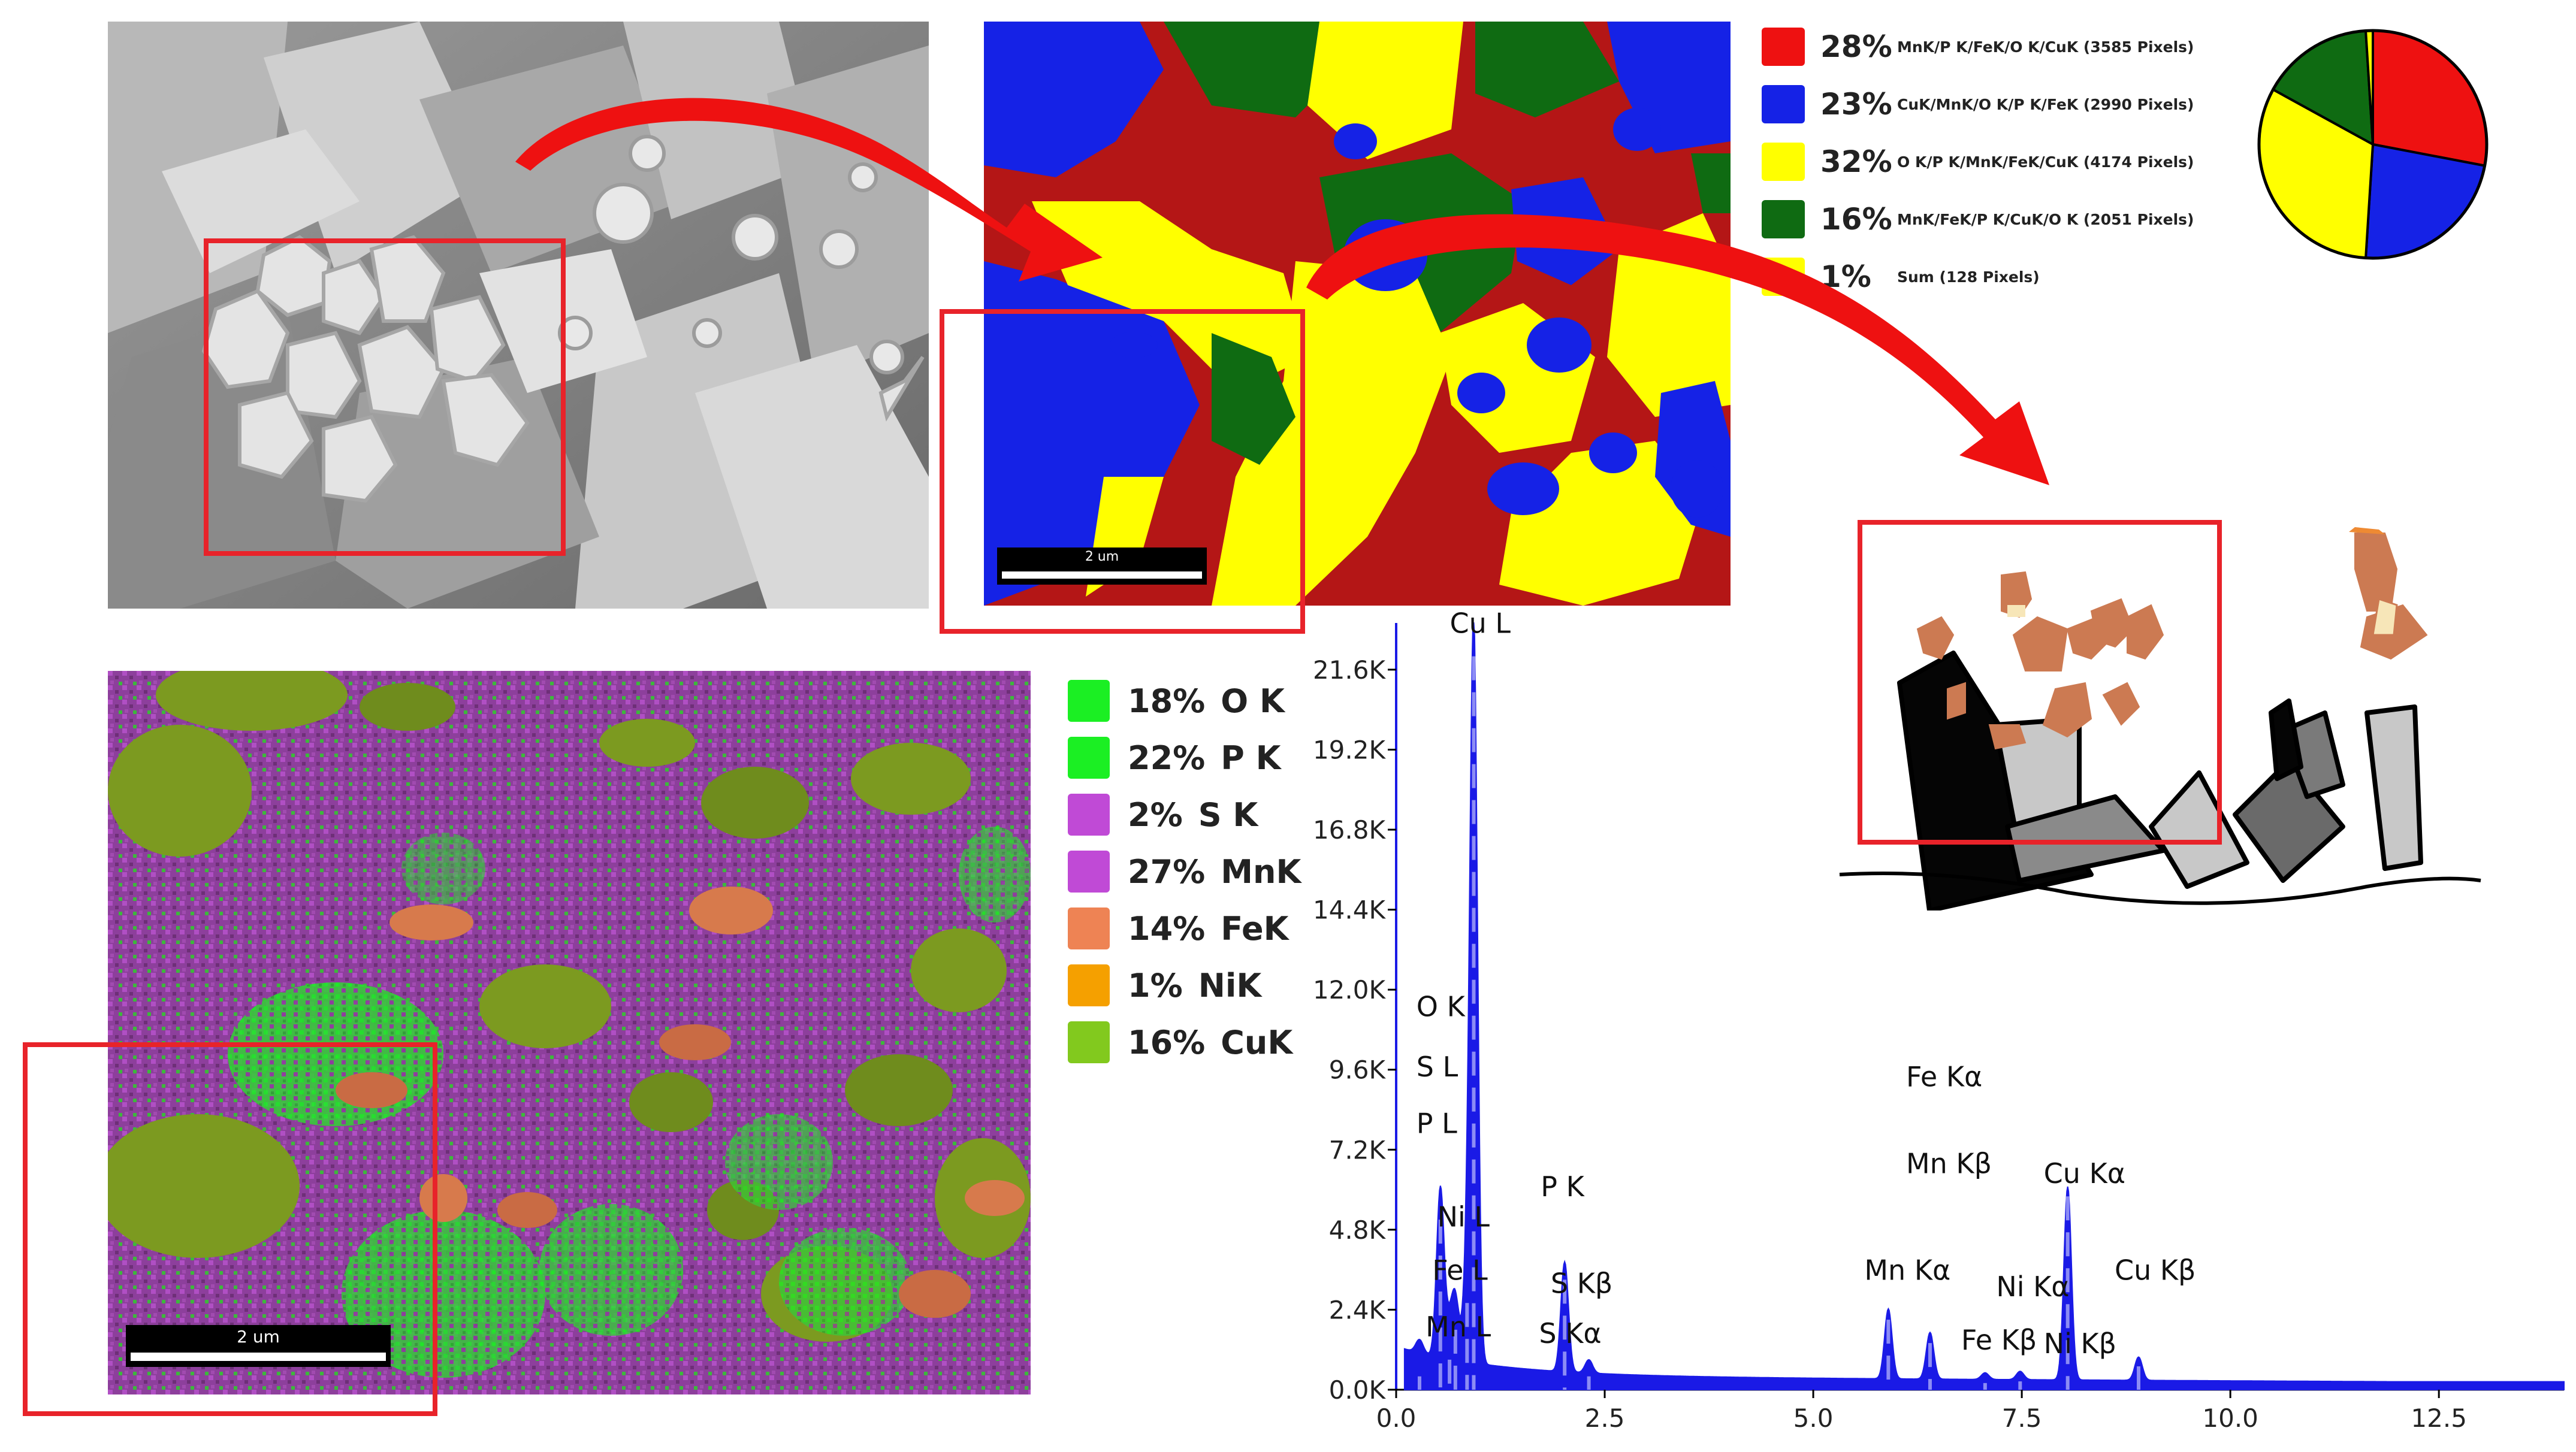 Image resolution: width=2576 pixels, height=1452 pixels. I want to click on legend-percent: 22%, so click(1167, 758).